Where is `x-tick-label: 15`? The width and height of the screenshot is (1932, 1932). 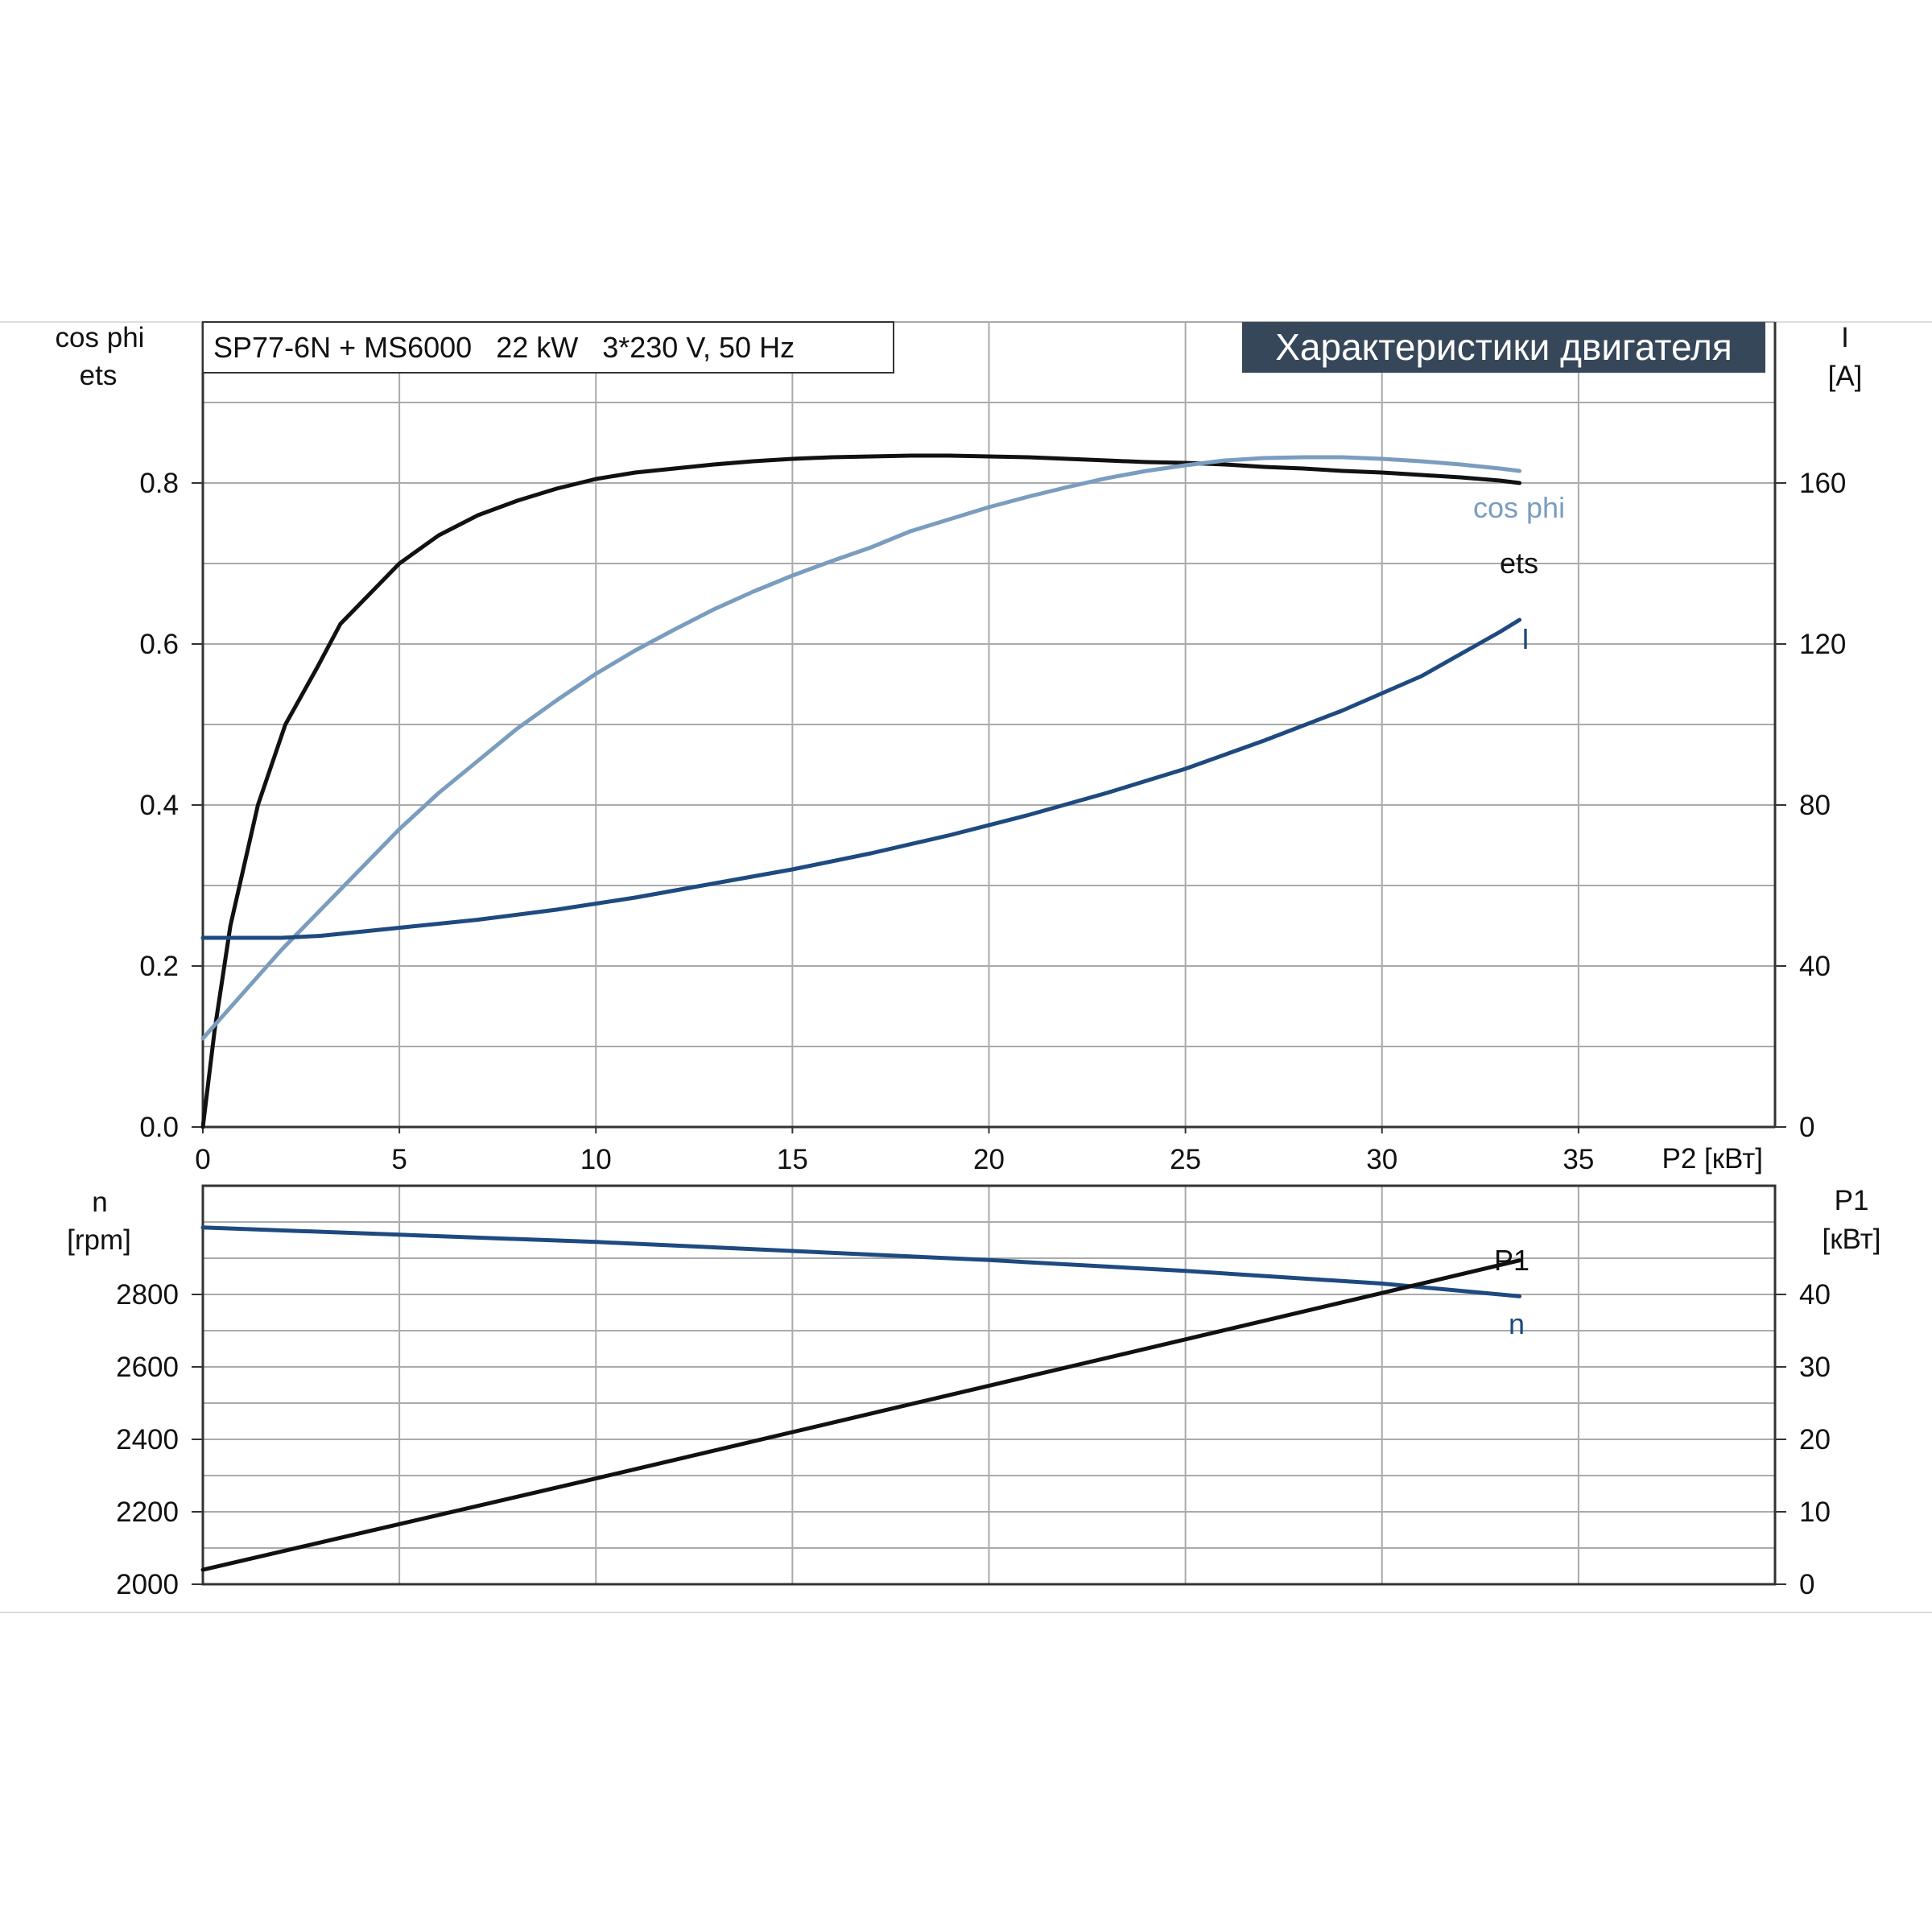
x-tick-label: 15 is located at coordinates (792, 1159).